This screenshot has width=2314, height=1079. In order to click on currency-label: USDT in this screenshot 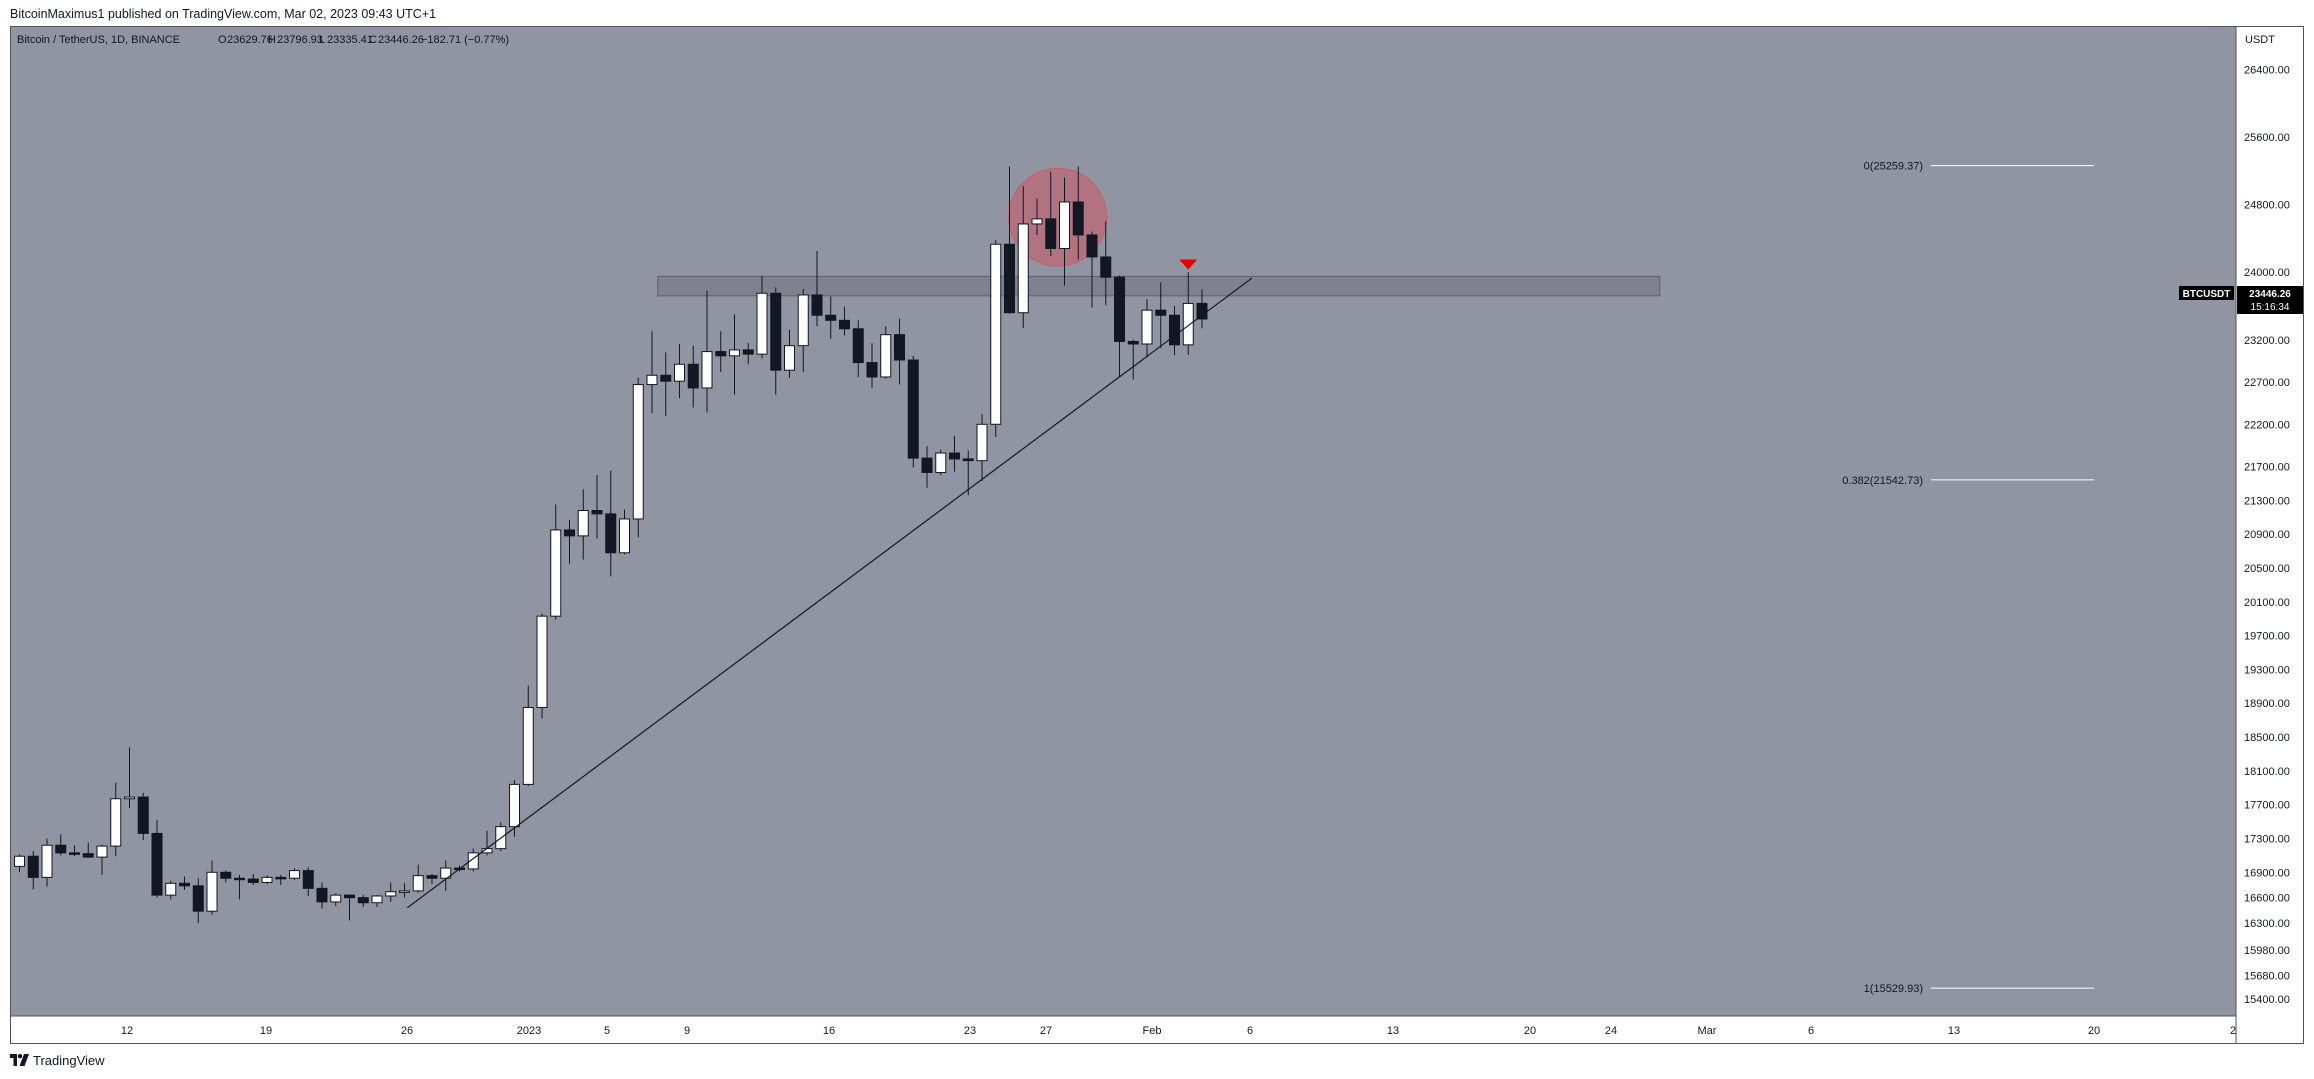, I will do `click(2260, 40)`.